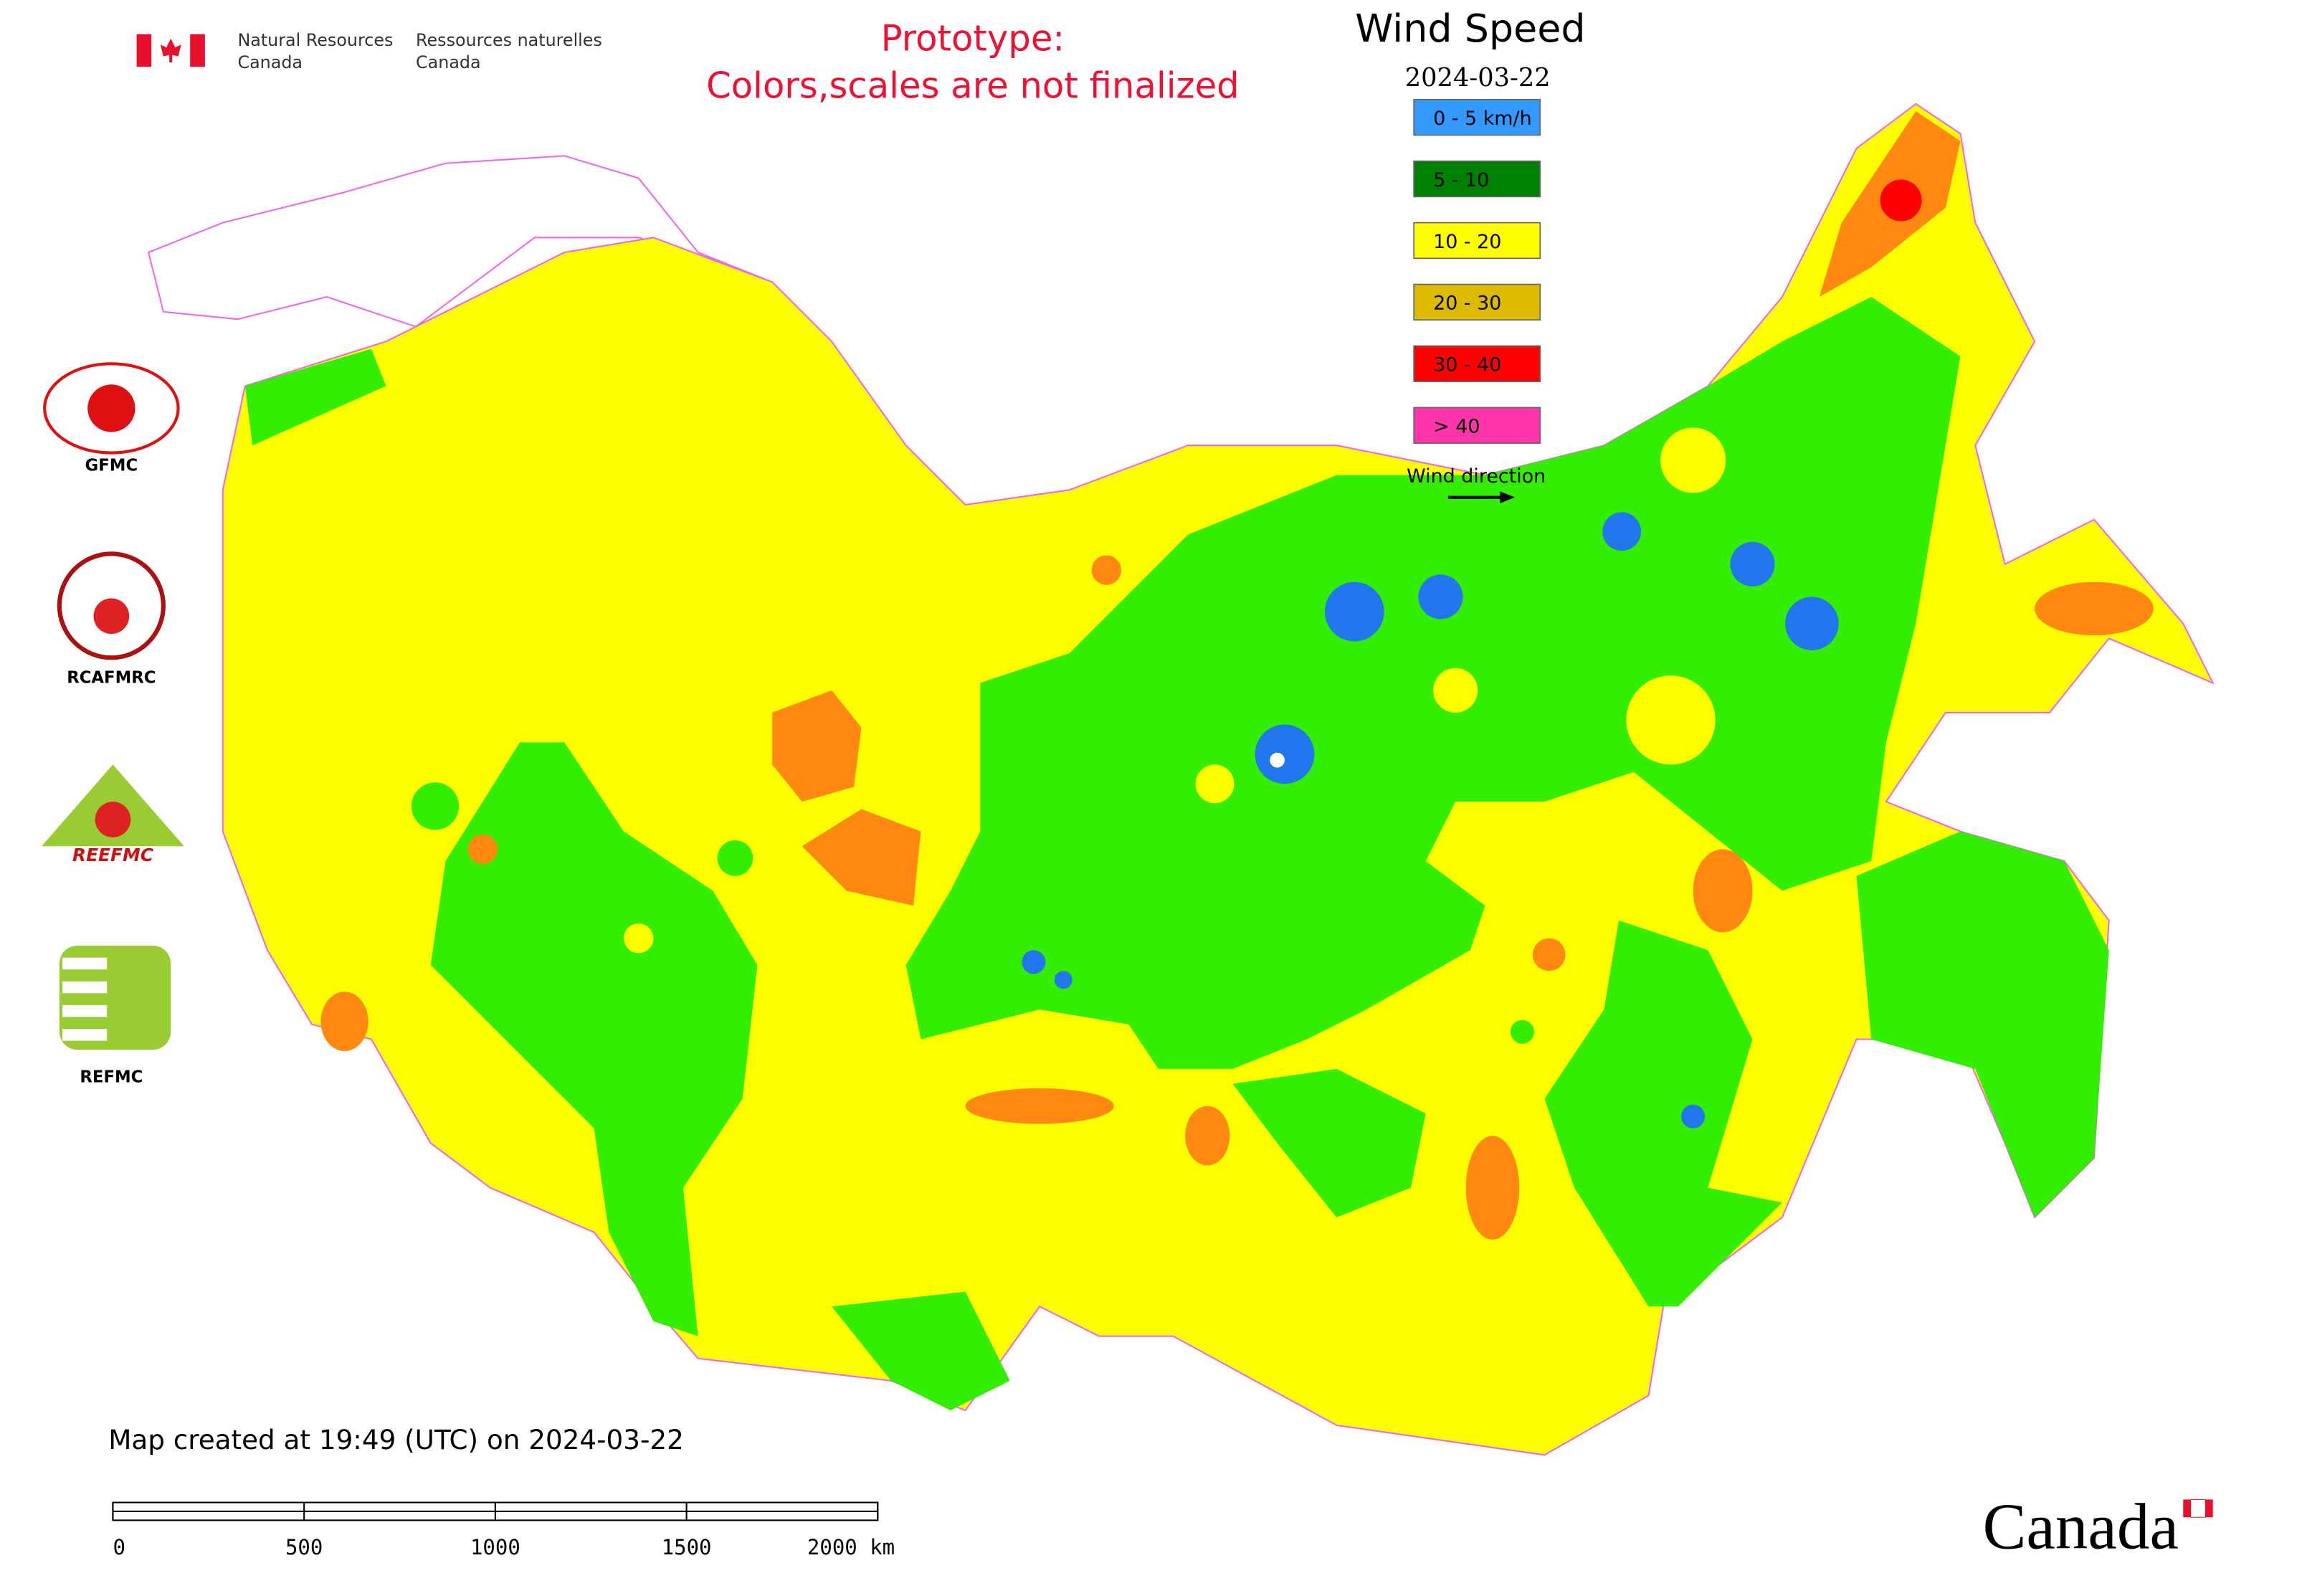  I want to click on logo-label: REEFMC, so click(113, 855).